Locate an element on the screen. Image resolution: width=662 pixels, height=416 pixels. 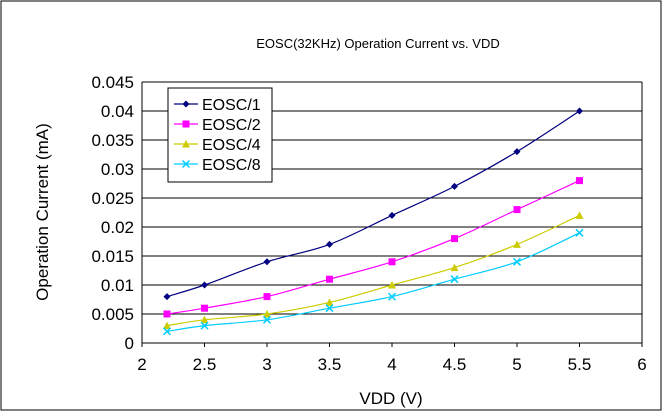
y-tick-label: 0.005 is located at coordinates (112, 314).